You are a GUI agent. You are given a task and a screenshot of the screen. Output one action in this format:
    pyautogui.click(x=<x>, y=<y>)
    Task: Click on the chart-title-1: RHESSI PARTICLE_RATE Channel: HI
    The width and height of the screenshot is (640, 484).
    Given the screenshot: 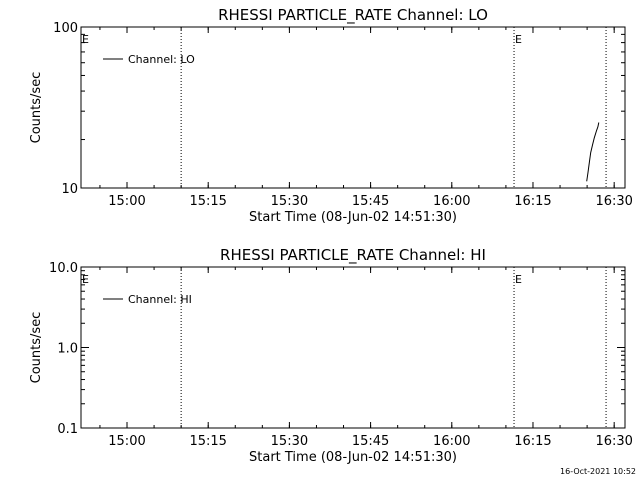 What is the action you would take?
    pyautogui.click(x=353, y=255)
    